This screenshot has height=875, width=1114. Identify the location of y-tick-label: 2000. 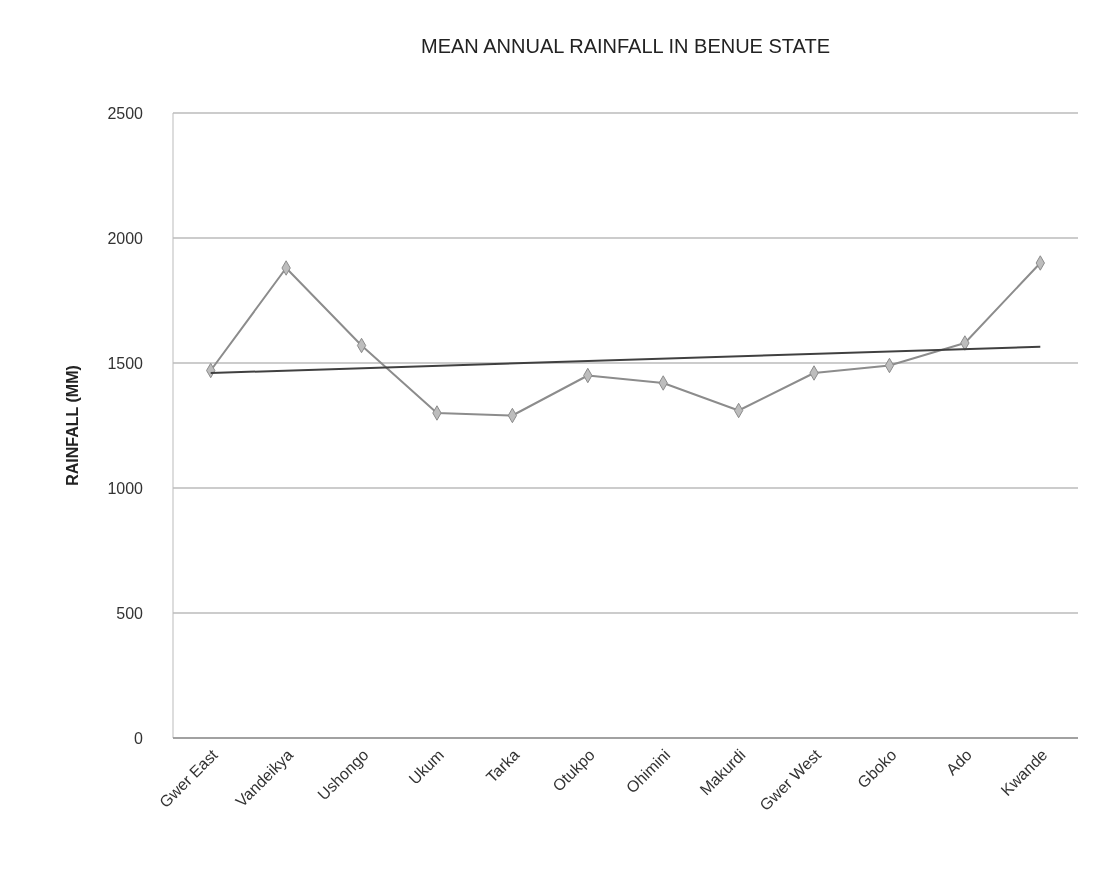
(125, 238).